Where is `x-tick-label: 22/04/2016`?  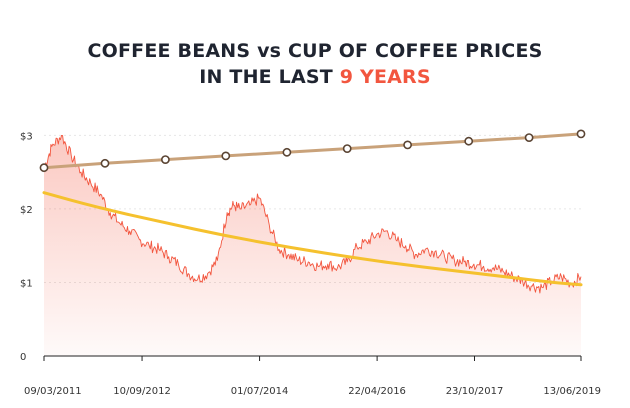
x-tick-label: 22/04/2016 is located at coordinates (377, 391).